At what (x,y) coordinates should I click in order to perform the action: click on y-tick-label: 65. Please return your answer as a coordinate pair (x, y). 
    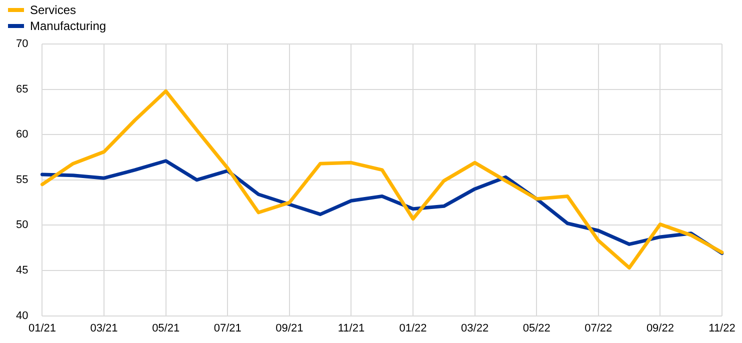
    Looking at the image, I should click on (22, 89).